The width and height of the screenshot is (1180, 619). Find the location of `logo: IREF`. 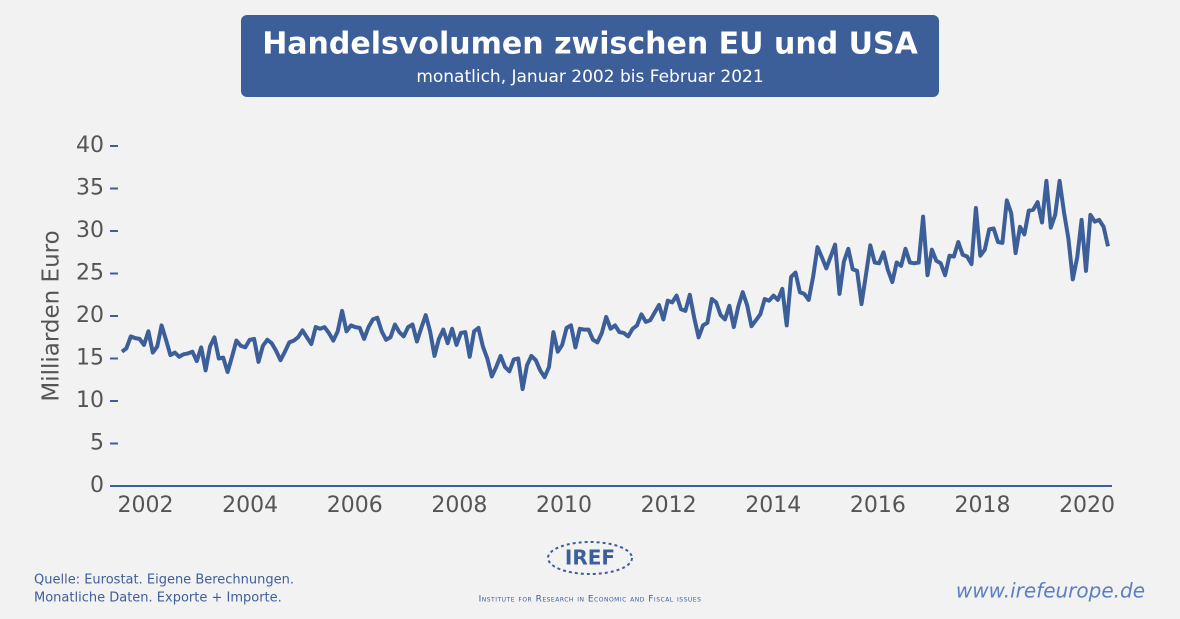

logo: IREF is located at coordinates (590, 558).